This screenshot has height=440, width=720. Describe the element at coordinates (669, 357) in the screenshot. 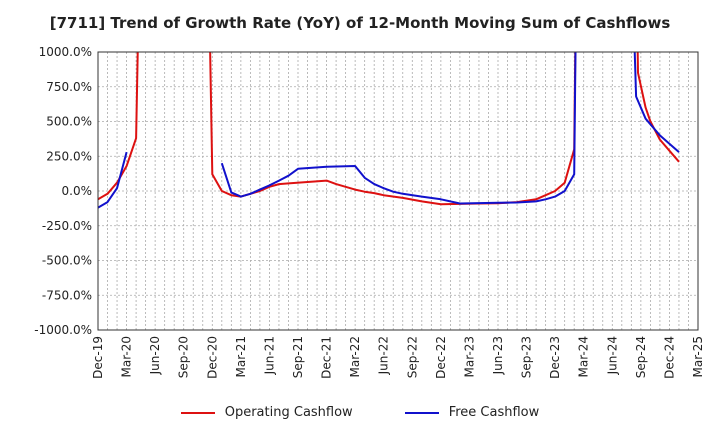

I see `x-tick-label: Dec-24` at that location.